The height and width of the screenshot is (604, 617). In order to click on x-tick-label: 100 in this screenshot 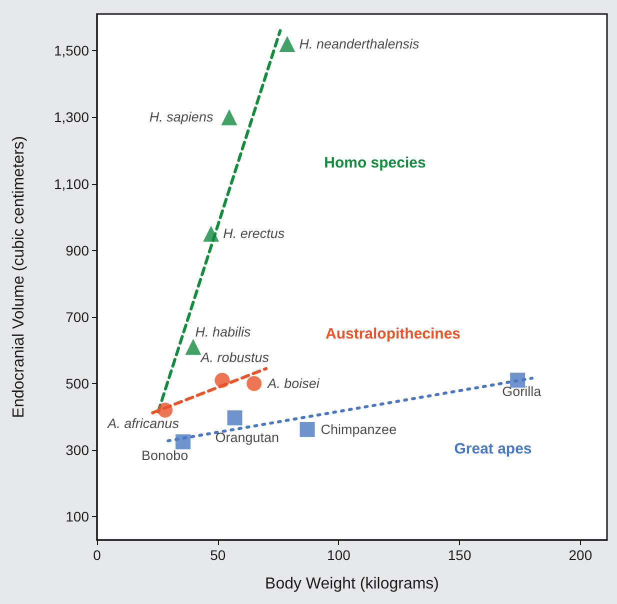, I will do `click(339, 555)`.